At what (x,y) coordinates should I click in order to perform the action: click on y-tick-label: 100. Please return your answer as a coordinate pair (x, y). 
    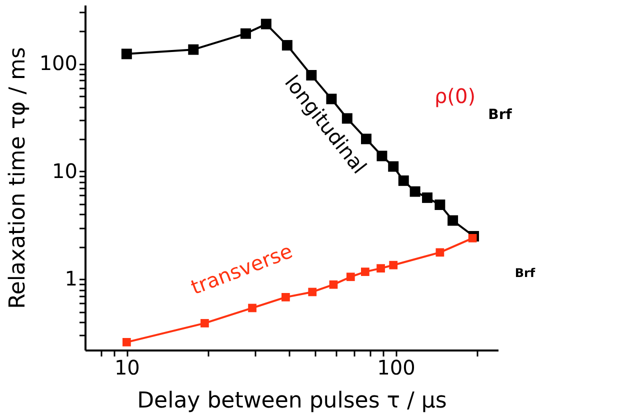
    Looking at the image, I should click on (58, 63).